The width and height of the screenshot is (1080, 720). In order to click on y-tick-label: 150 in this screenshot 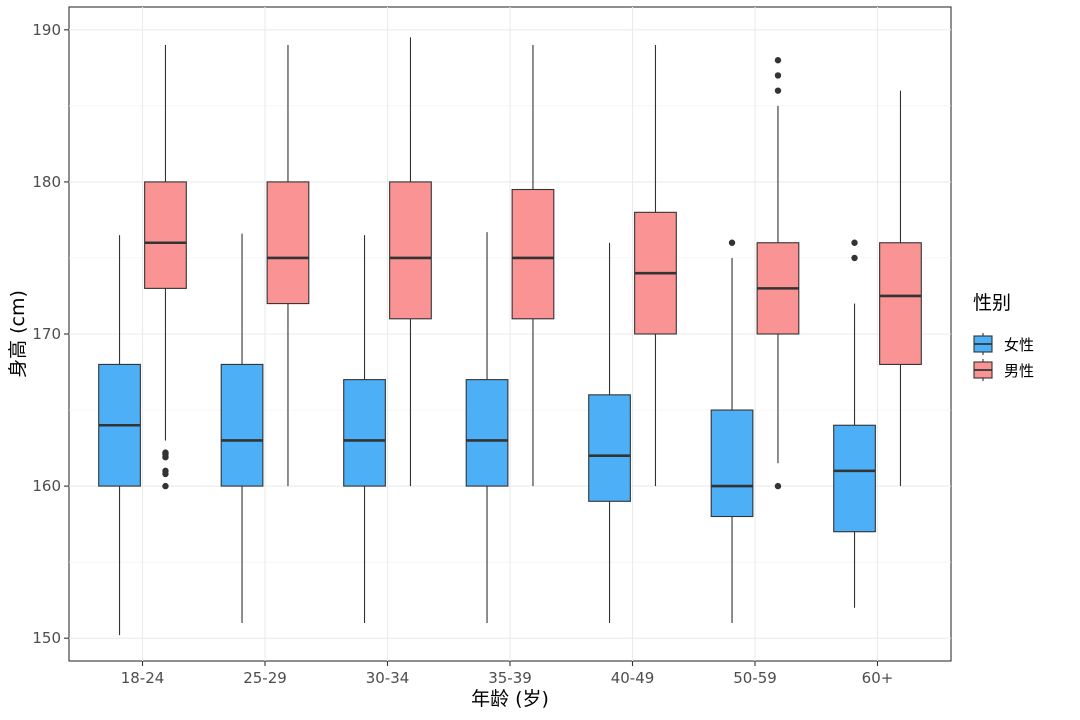, I will do `click(46, 638)`.